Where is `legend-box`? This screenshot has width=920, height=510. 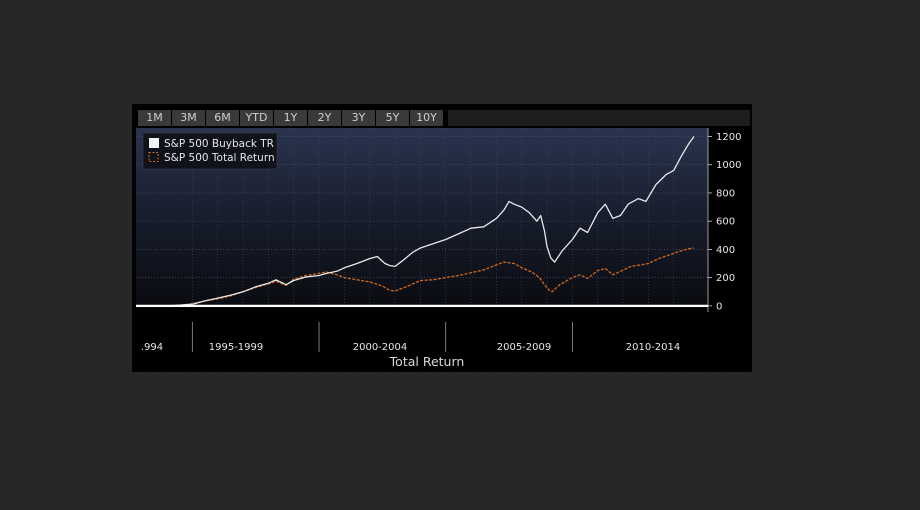 legend-box is located at coordinates (210, 151).